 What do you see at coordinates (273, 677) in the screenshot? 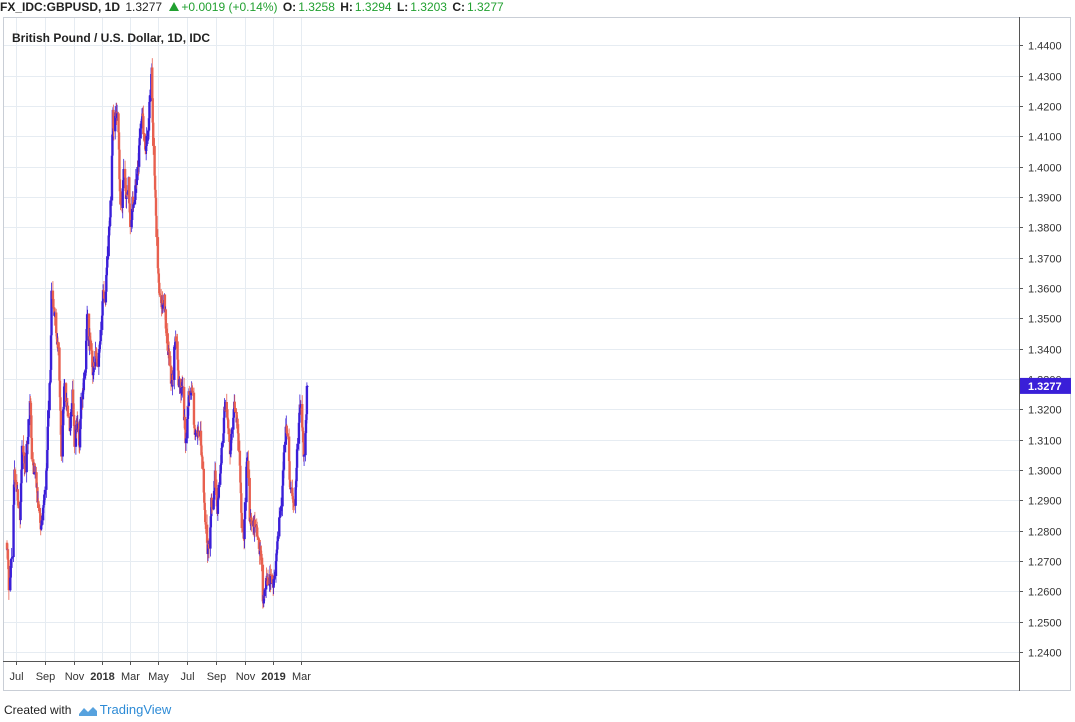
I see `x-tick-label: 2019` at bounding box center [273, 677].